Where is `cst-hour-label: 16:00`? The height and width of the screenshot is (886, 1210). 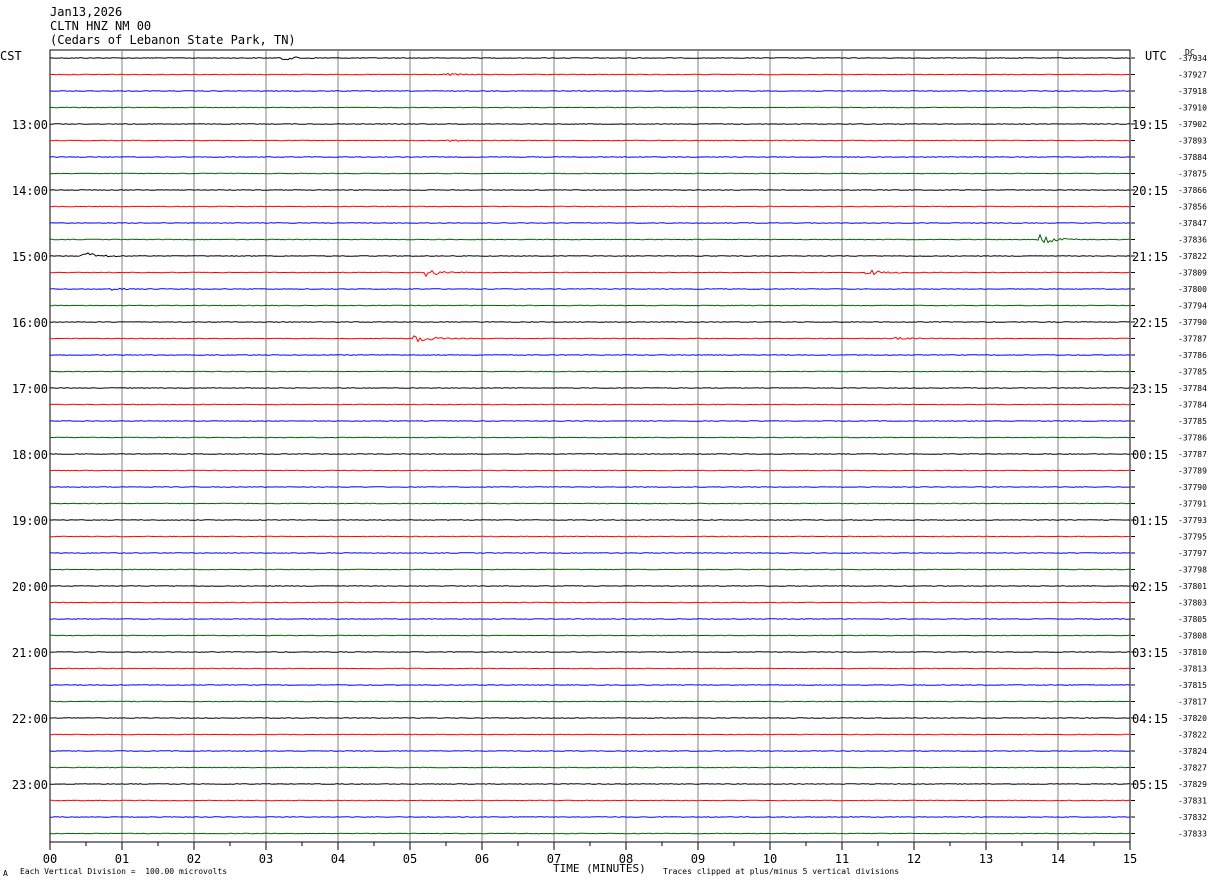
cst-hour-label: 16:00 is located at coordinates (30, 323).